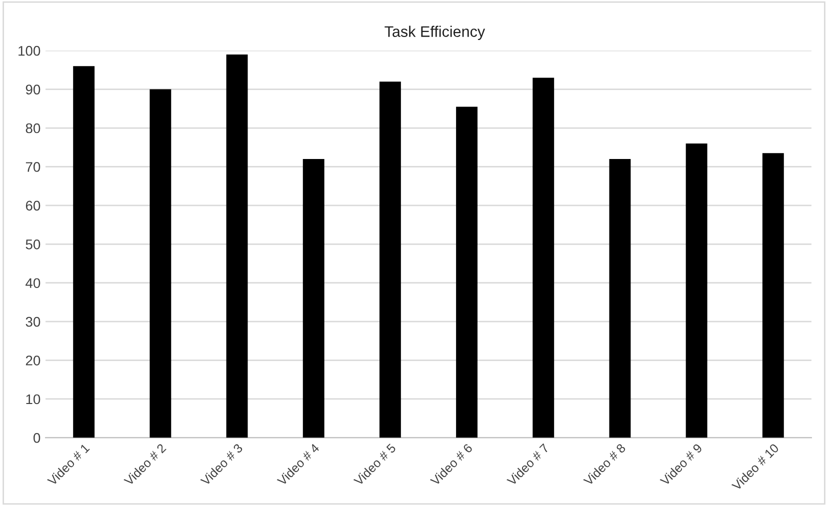 This screenshot has width=828, height=506. What do you see at coordinates (33, 205) in the screenshot?
I see `y-tick-label: 60` at bounding box center [33, 205].